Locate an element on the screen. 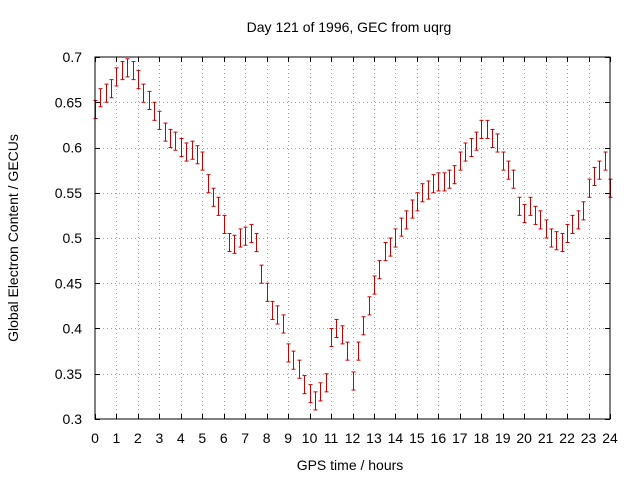  x-tick-label: 16 is located at coordinates (439, 438).